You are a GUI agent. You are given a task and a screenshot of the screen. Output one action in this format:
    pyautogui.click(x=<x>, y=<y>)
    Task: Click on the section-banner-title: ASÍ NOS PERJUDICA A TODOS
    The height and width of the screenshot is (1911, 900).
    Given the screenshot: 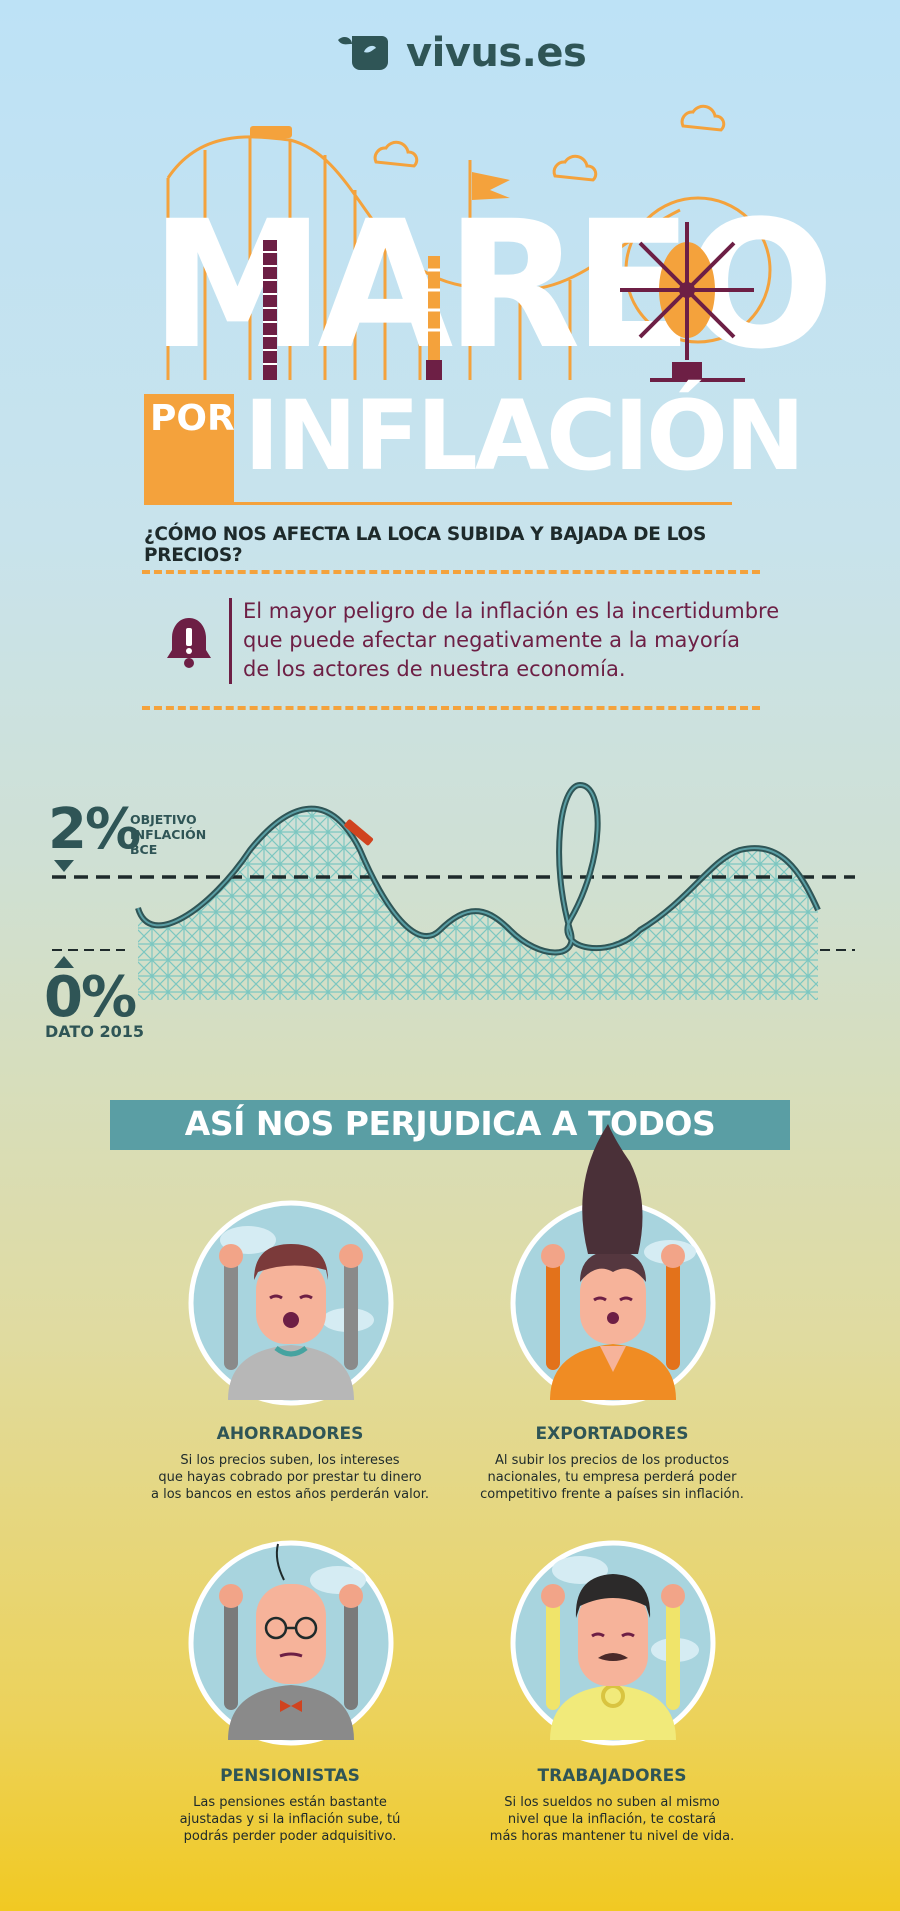 What is the action you would take?
    pyautogui.click(x=450, y=1123)
    